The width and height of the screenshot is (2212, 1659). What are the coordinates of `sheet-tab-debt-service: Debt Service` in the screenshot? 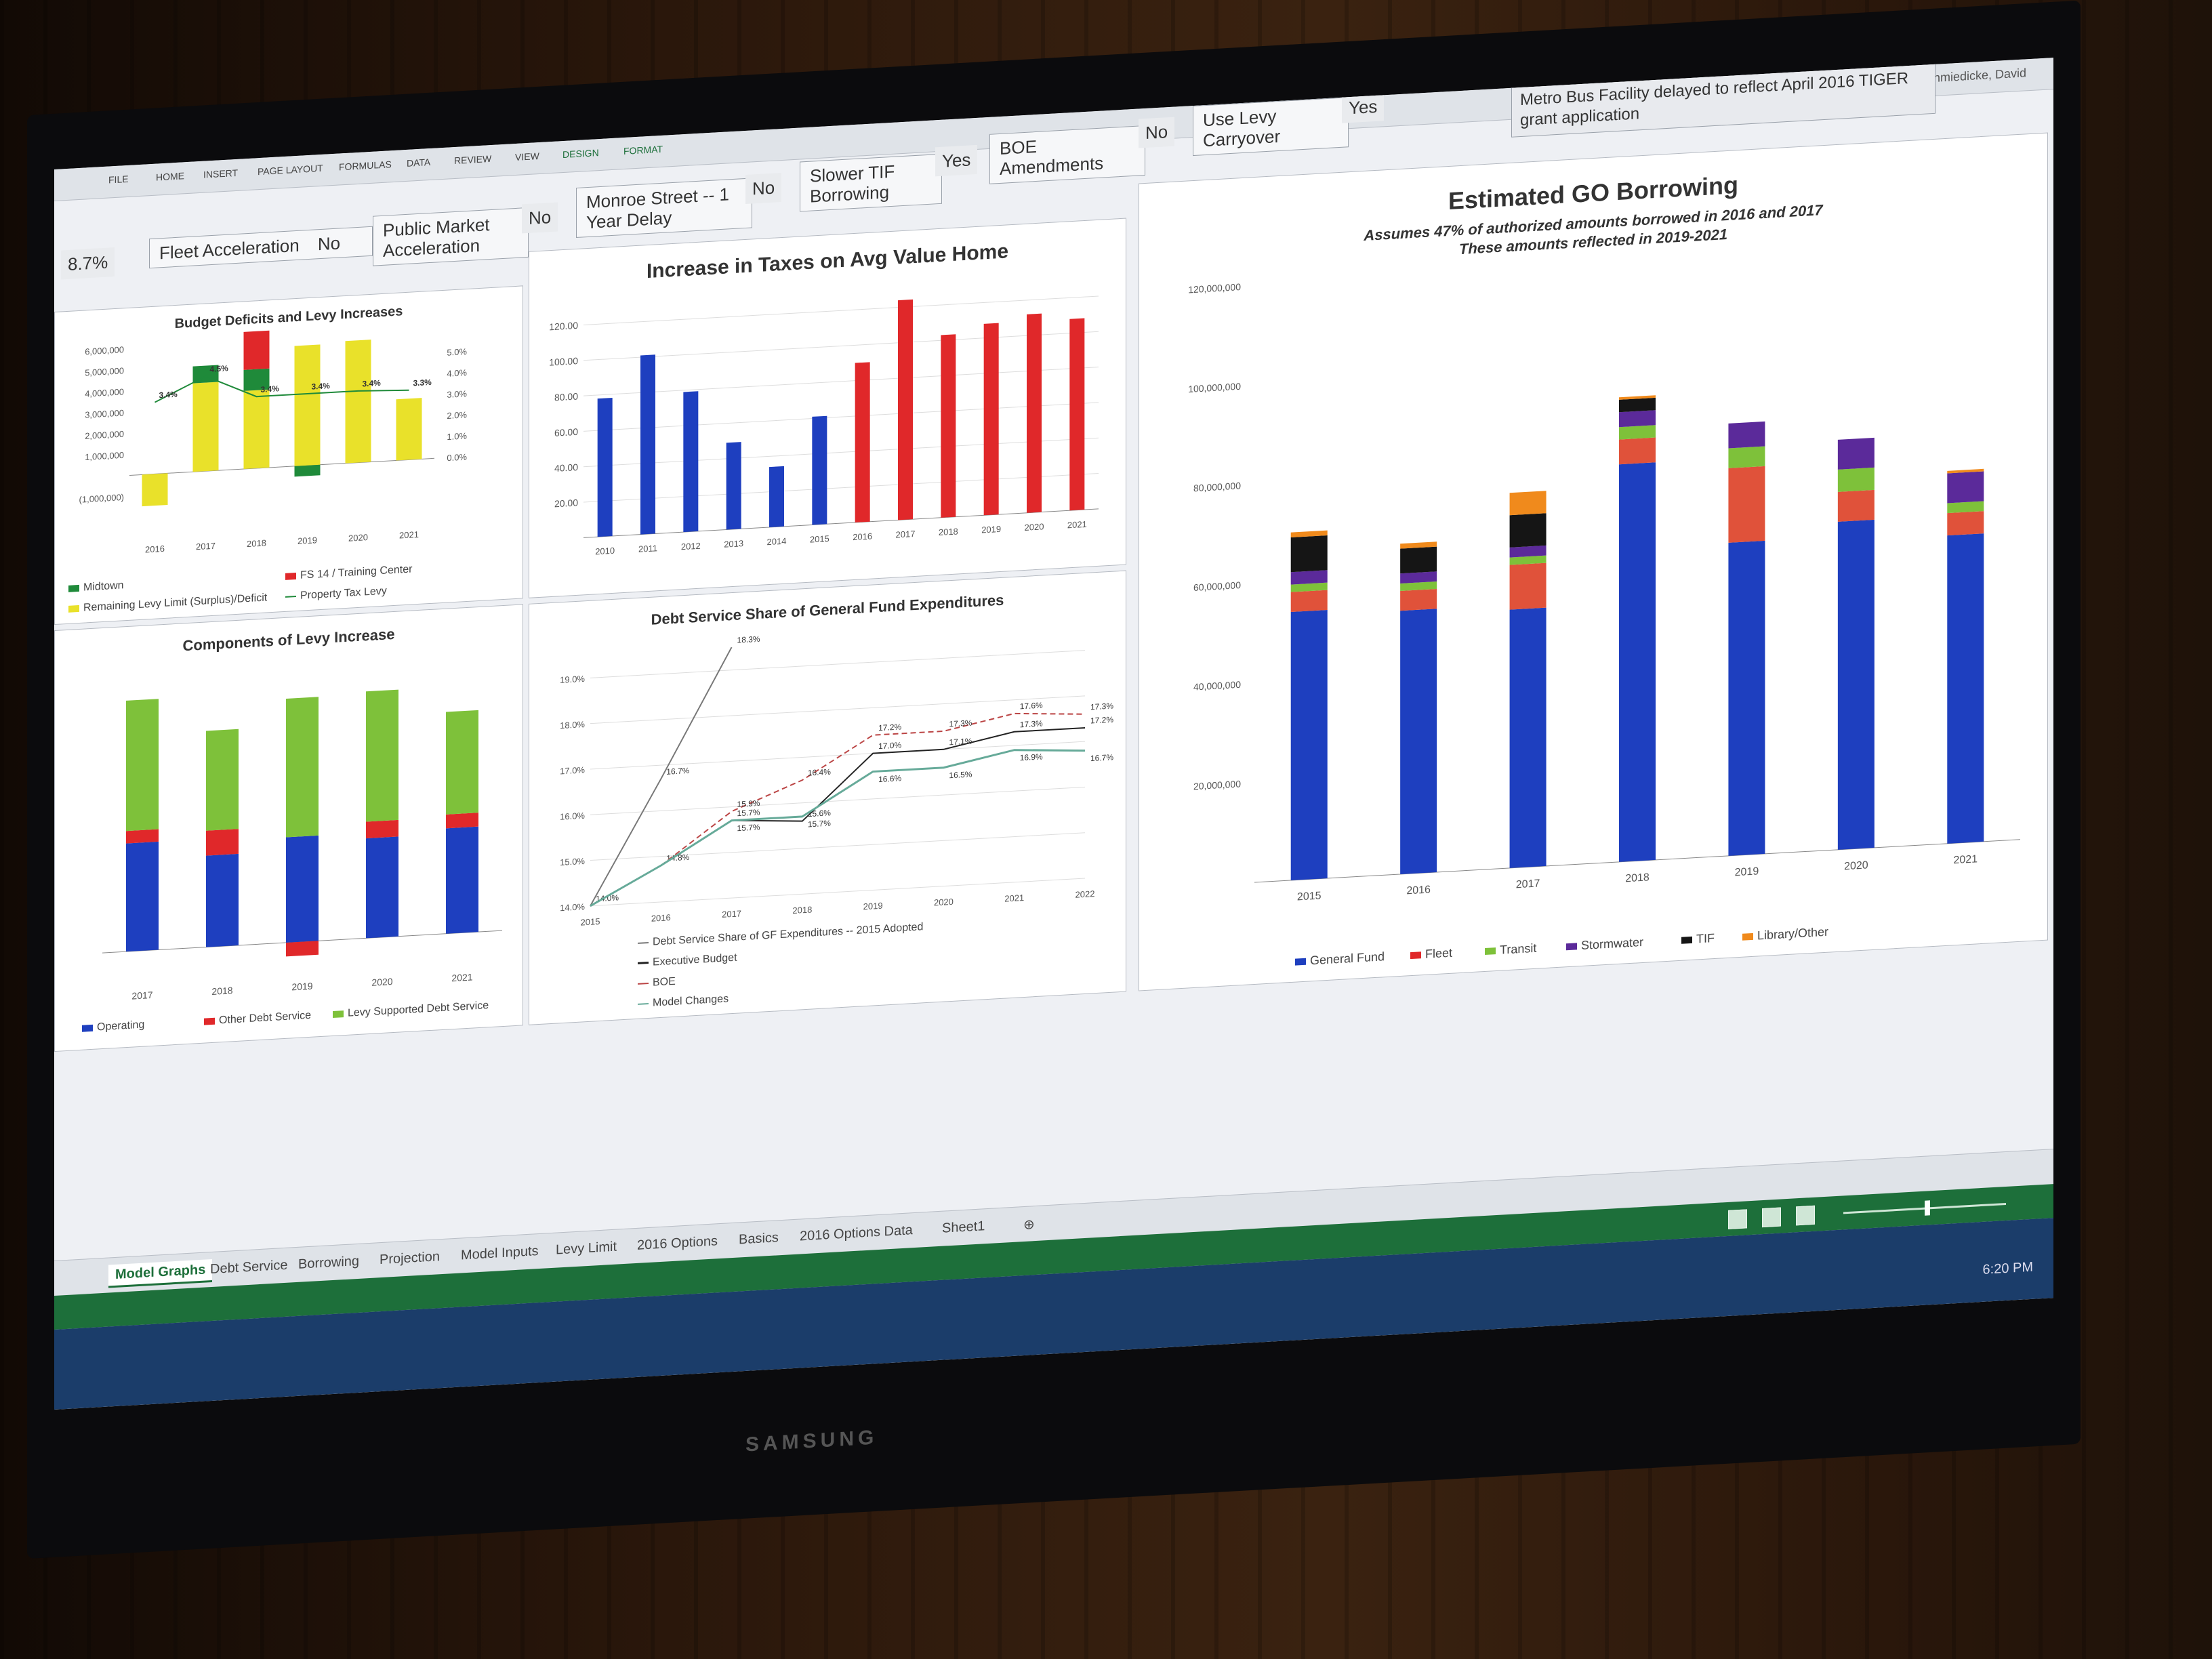 It's located at (249, 1267).